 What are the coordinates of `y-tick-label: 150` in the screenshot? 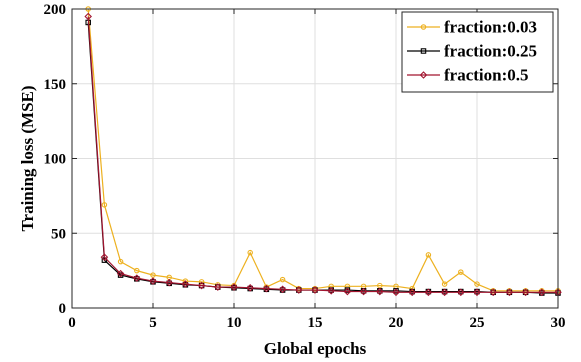 It's located at (55, 85).